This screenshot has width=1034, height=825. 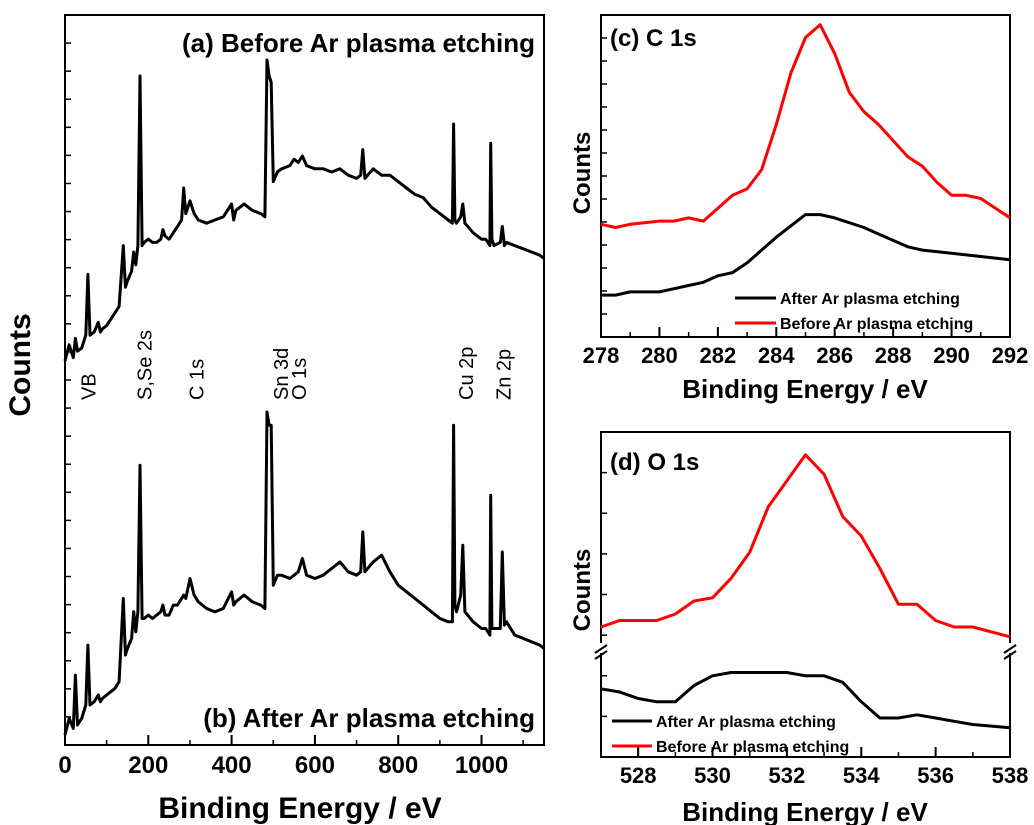 I want to click on c1s-y-axis-label: Counts, so click(x=582, y=173).